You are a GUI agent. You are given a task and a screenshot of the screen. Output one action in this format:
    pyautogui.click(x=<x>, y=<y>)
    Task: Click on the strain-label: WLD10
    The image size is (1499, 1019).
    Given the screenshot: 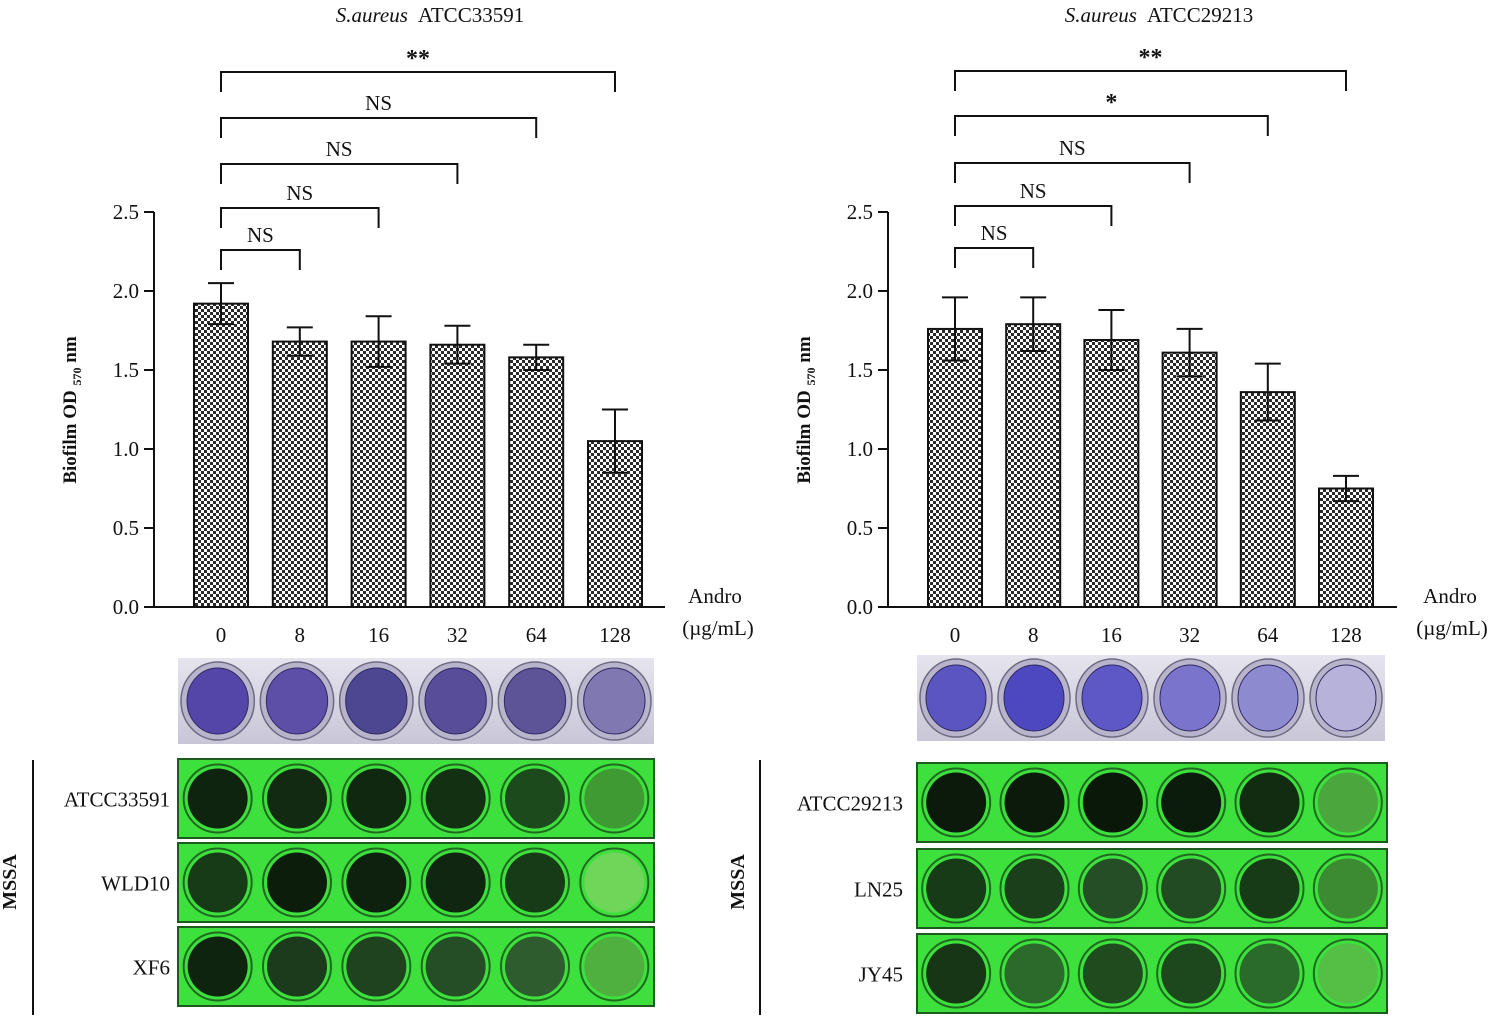 What is the action you would take?
    pyautogui.click(x=135, y=884)
    